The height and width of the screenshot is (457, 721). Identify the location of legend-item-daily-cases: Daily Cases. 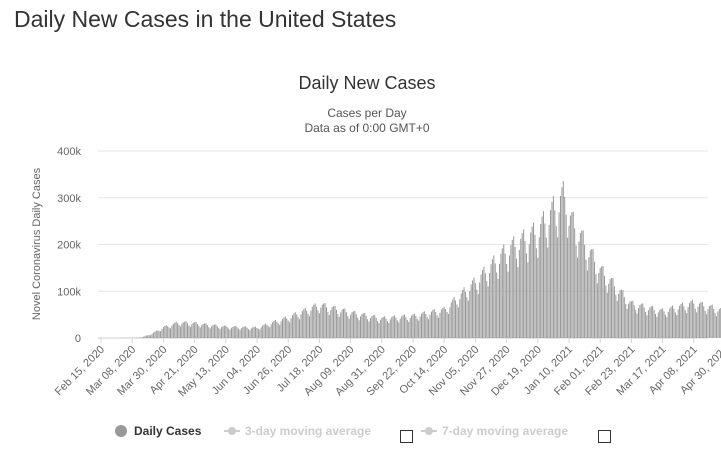
(158, 431).